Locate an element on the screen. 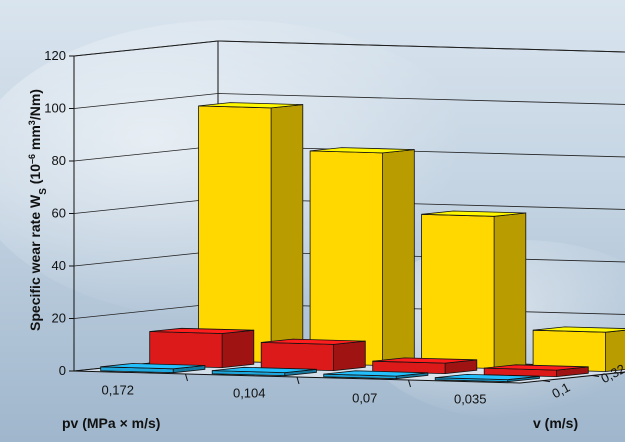 Image resolution: width=625 pixels, height=442 pixels. bar-0,32-0,172 is located at coordinates (202, 348).